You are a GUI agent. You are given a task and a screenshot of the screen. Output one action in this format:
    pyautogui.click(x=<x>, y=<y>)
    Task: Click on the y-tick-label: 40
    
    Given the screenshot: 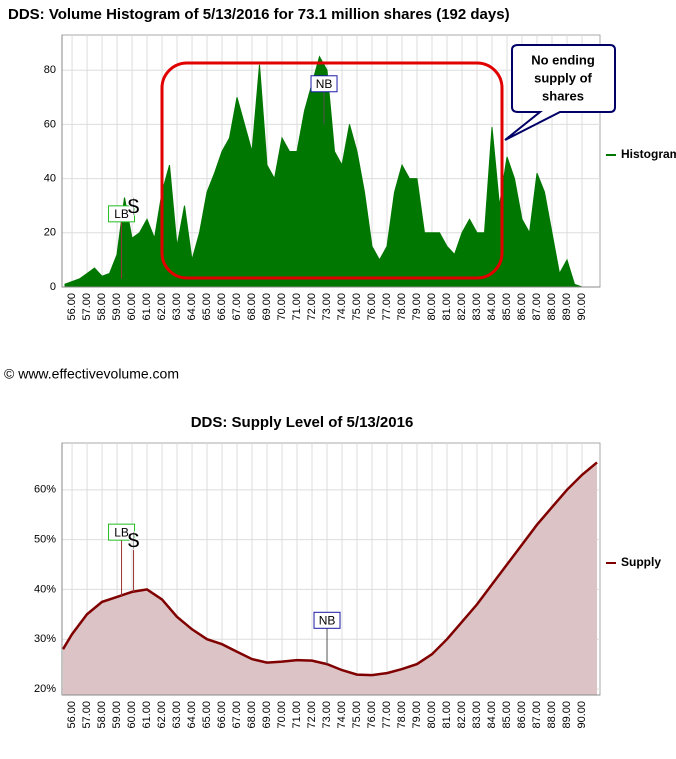 What is the action you would take?
    pyautogui.click(x=50, y=179)
    